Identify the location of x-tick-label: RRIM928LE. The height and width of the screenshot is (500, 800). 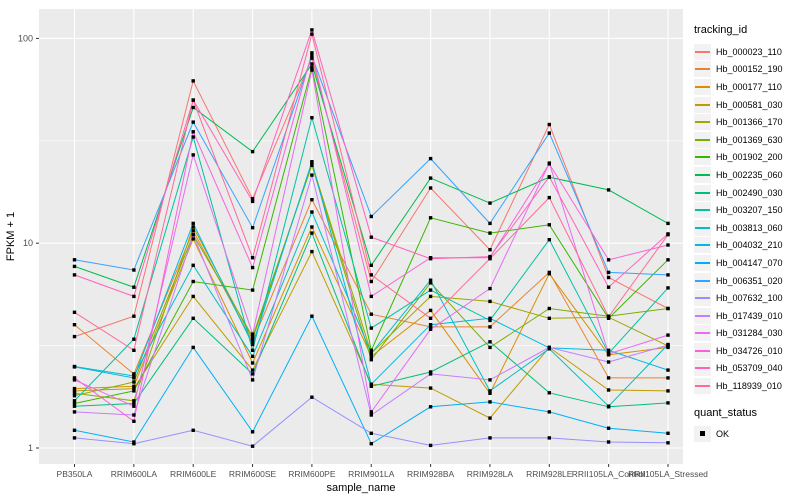
(549, 474).